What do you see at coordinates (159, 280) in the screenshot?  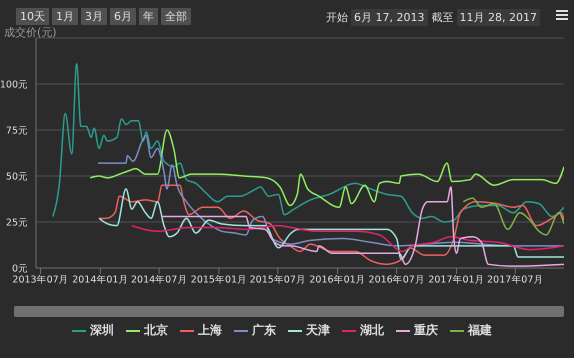 I see `x-tick-label: 2014年07月` at bounding box center [159, 280].